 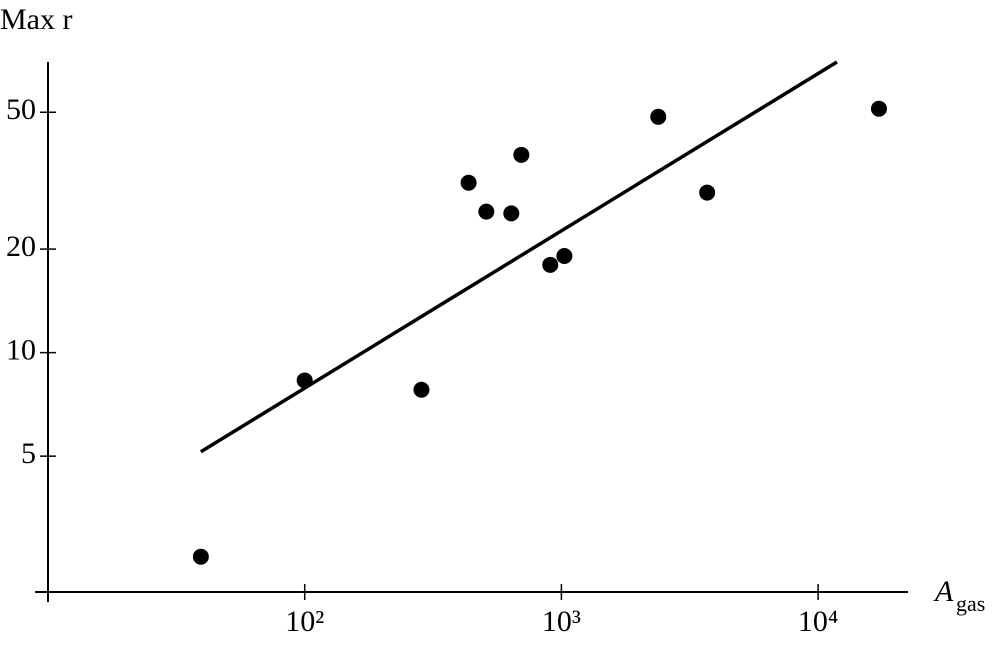 What do you see at coordinates (970, 603) in the screenshot?
I see `x-axis-label-sub: gas` at bounding box center [970, 603].